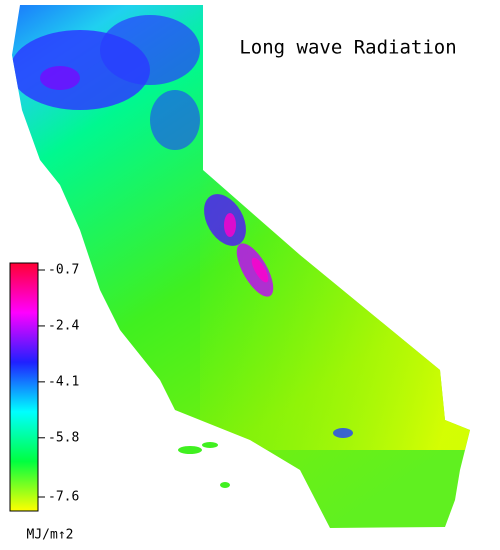 This screenshot has height=550, width=500. I want to click on colorbar-label: MJ/m↑2, so click(50, 535).